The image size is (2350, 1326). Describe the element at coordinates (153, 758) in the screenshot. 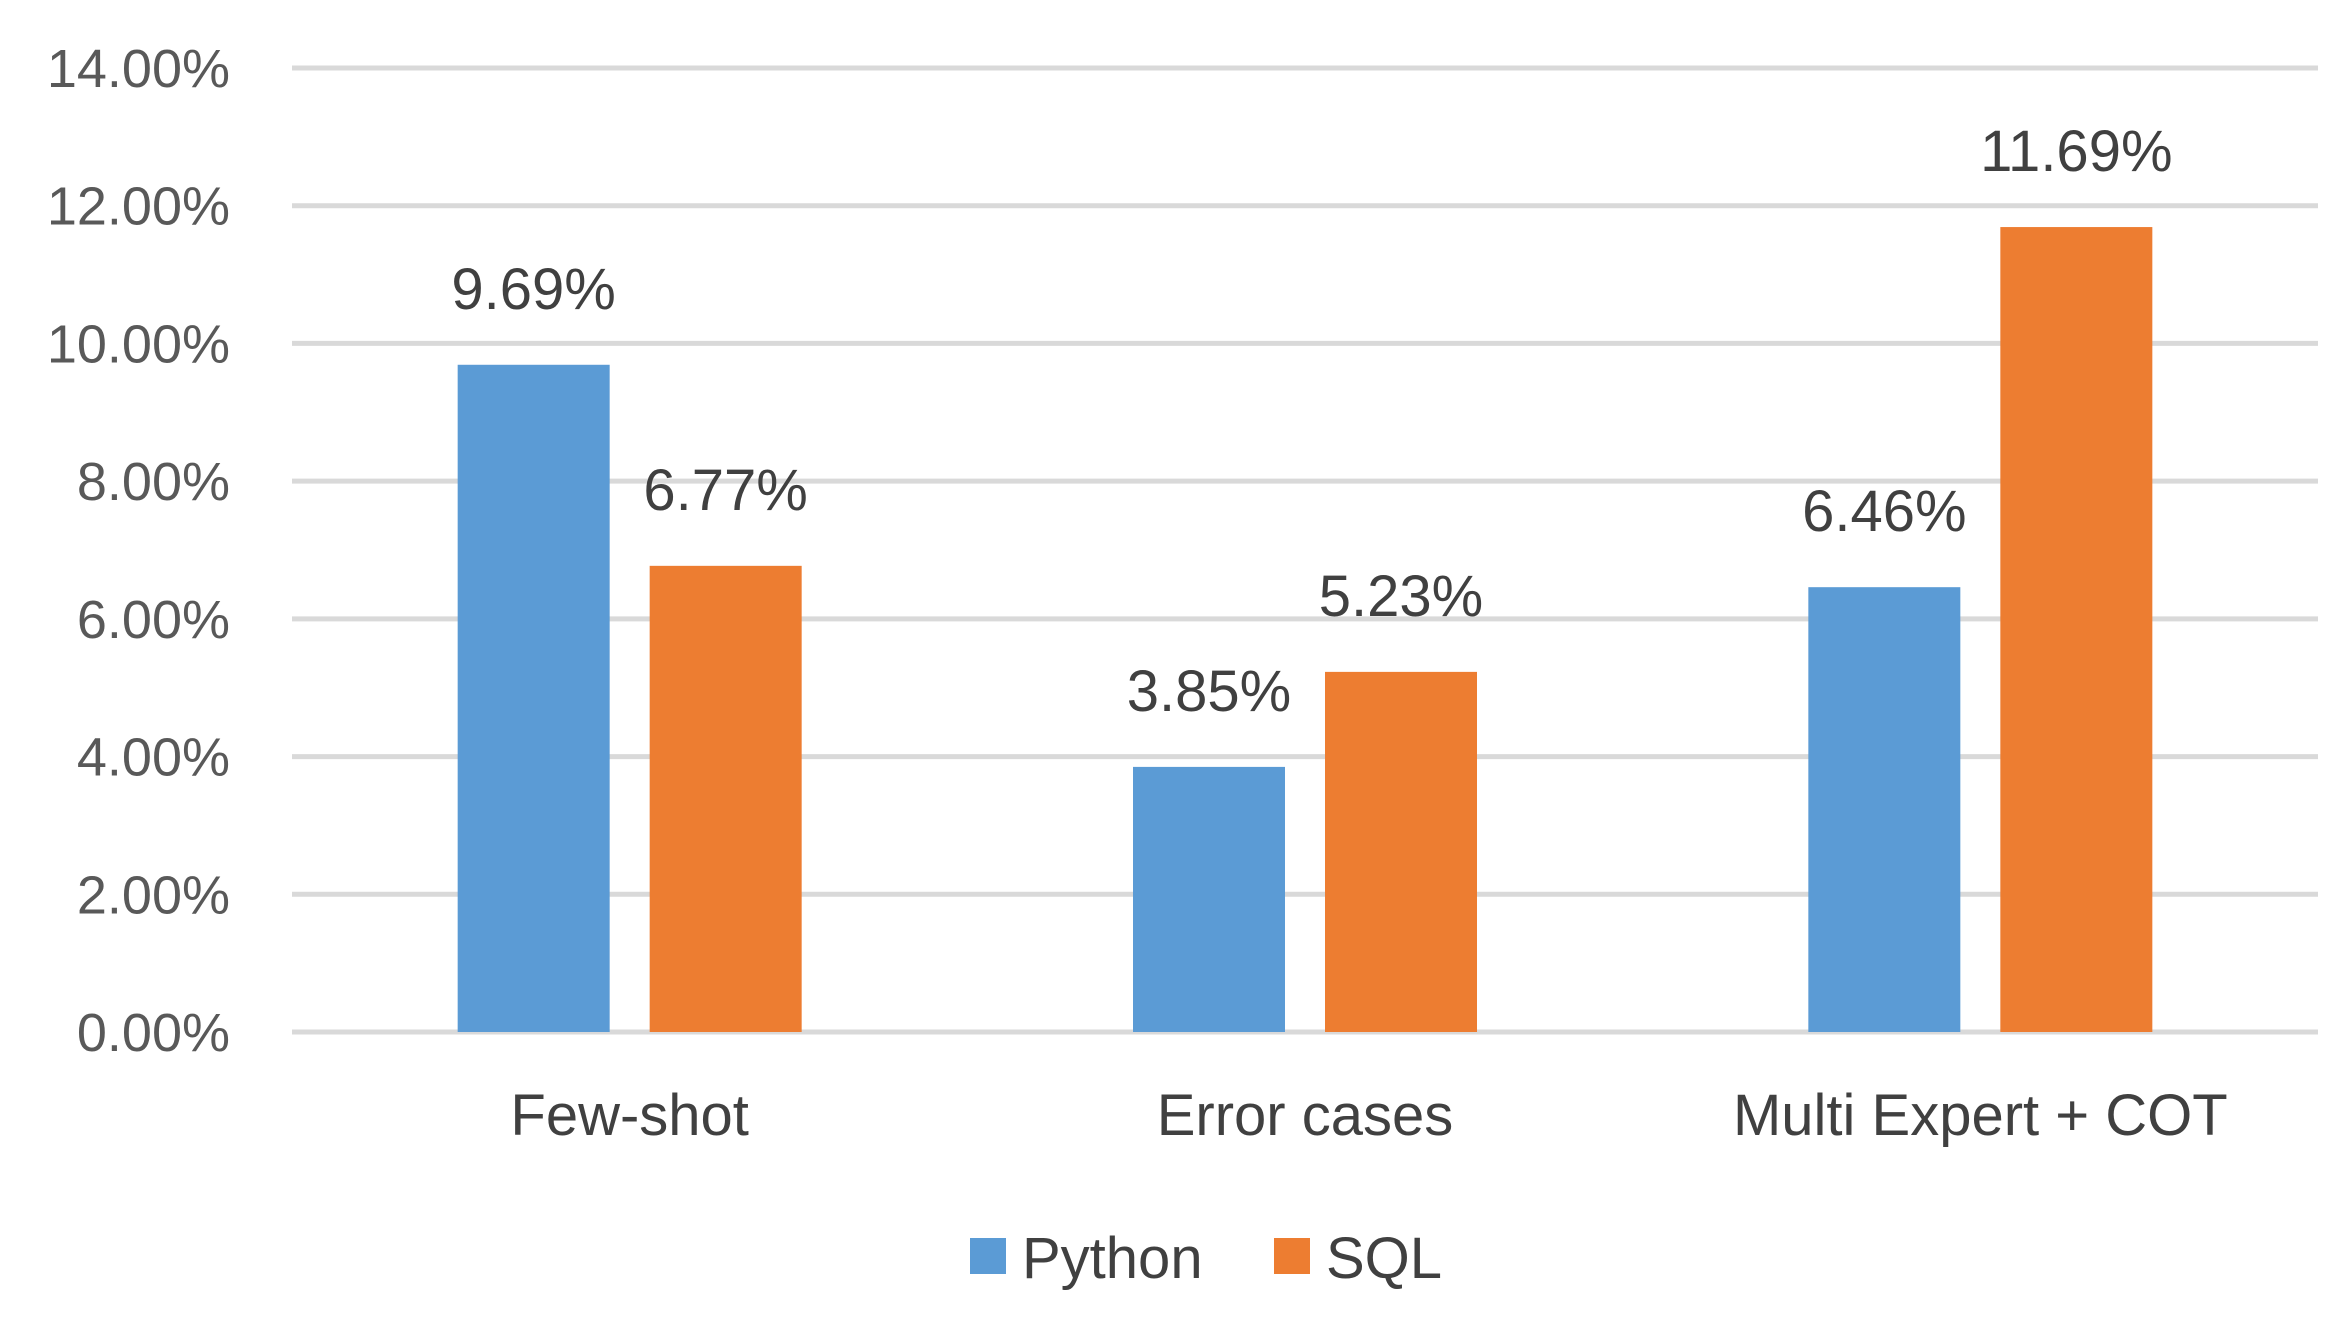

I see `y-tick-label: 4.00%` at that location.